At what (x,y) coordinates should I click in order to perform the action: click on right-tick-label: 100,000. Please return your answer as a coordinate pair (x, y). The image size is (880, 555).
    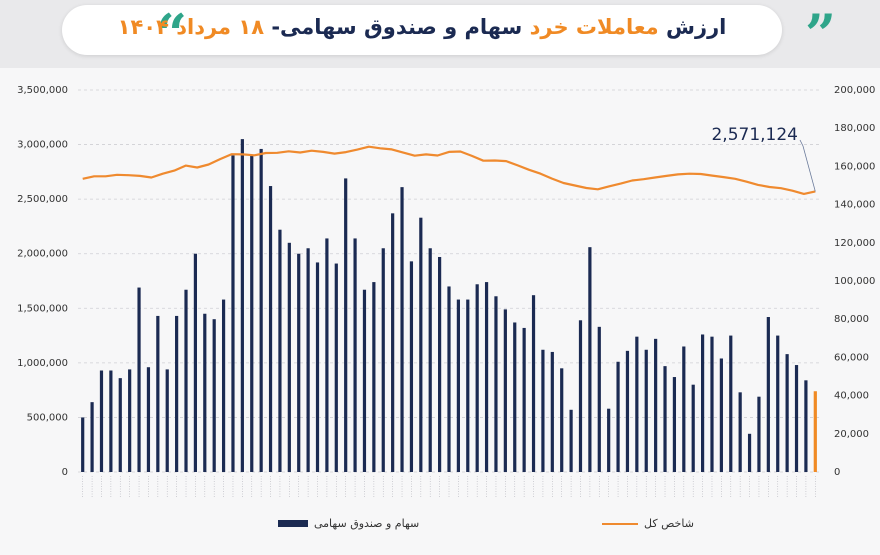
    Looking at the image, I should click on (854, 281).